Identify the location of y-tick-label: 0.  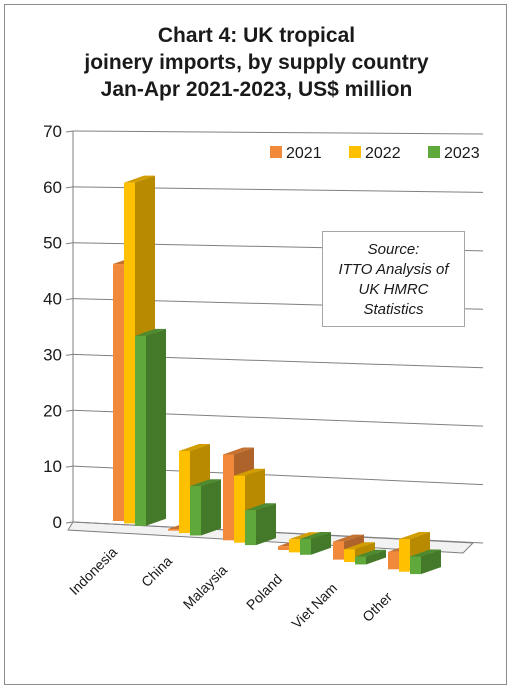
(57, 522).